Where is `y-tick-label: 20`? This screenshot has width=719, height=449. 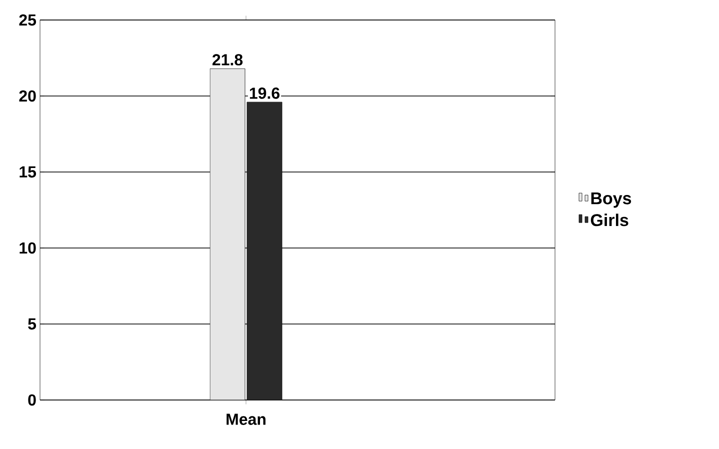
y-tick-label: 20 is located at coordinates (27, 96).